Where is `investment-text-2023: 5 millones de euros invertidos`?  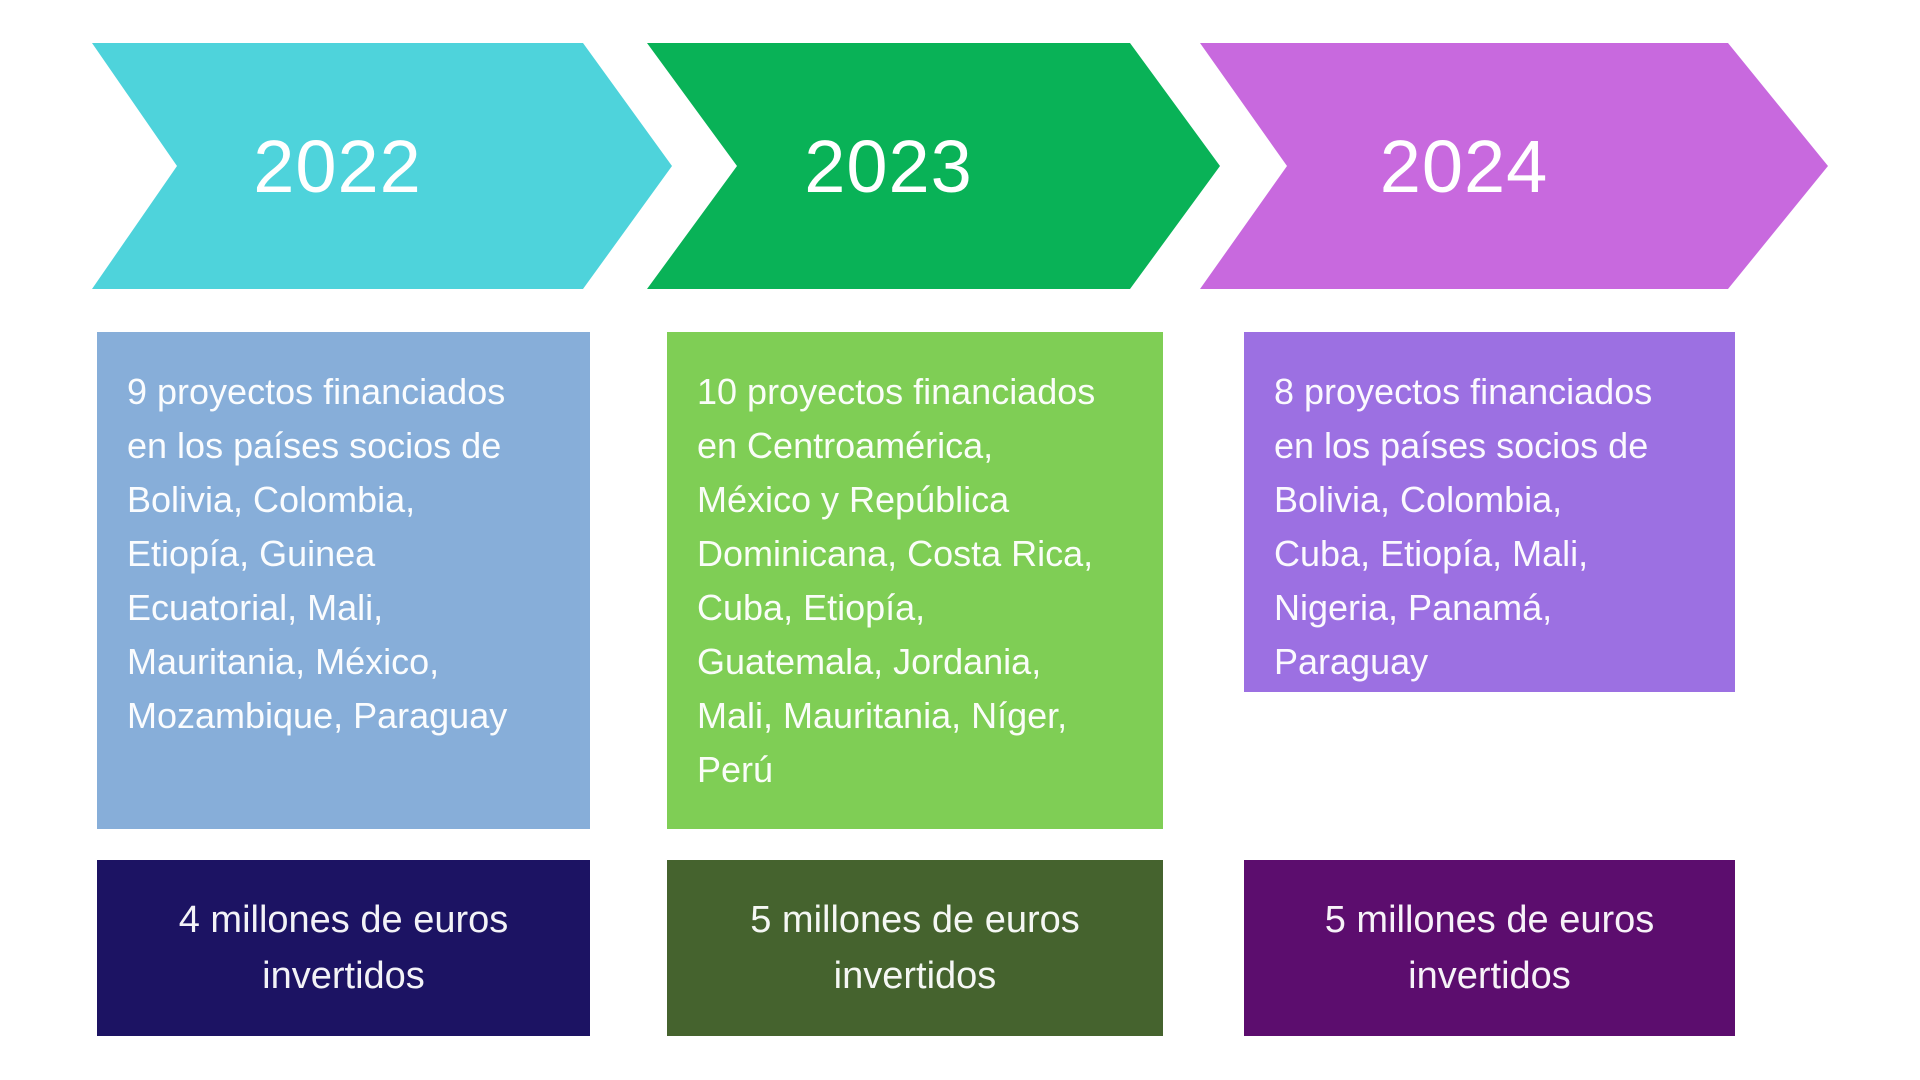 investment-text-2023: 5 millones de euros invertidos is located at coordinates (915, 948).